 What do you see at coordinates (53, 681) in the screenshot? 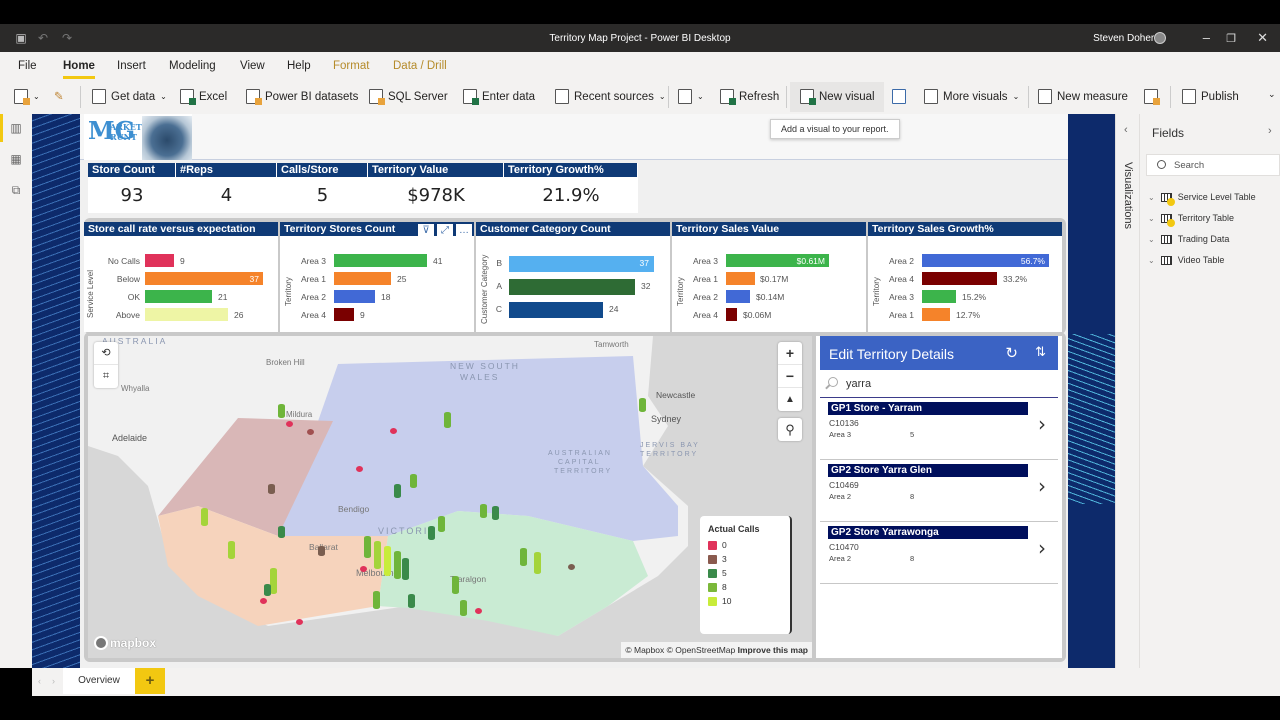
I see `next-page-icon: ›` at bounding box center [53, 681].